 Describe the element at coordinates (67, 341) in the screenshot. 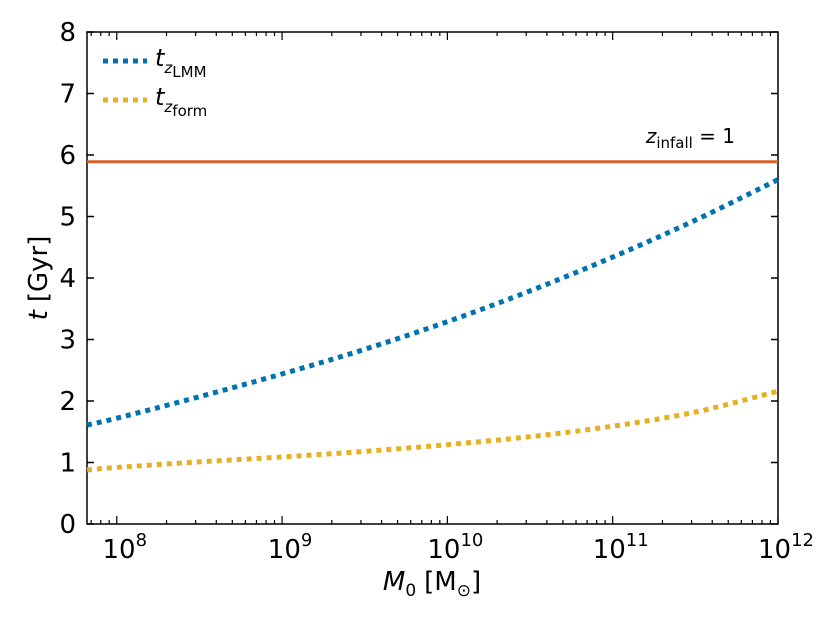

I see `y-tick-label: 3` at that location.